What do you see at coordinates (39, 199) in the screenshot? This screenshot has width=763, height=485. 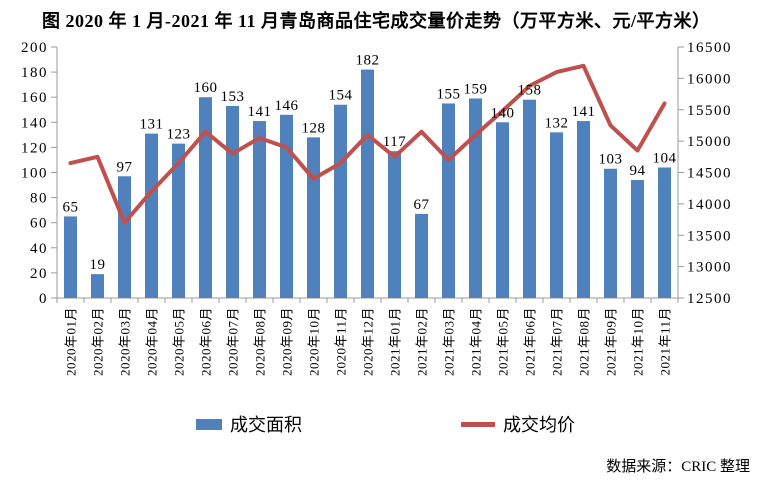 I see `left-axis-tick-label: 80` at bounding box center [39, 199].